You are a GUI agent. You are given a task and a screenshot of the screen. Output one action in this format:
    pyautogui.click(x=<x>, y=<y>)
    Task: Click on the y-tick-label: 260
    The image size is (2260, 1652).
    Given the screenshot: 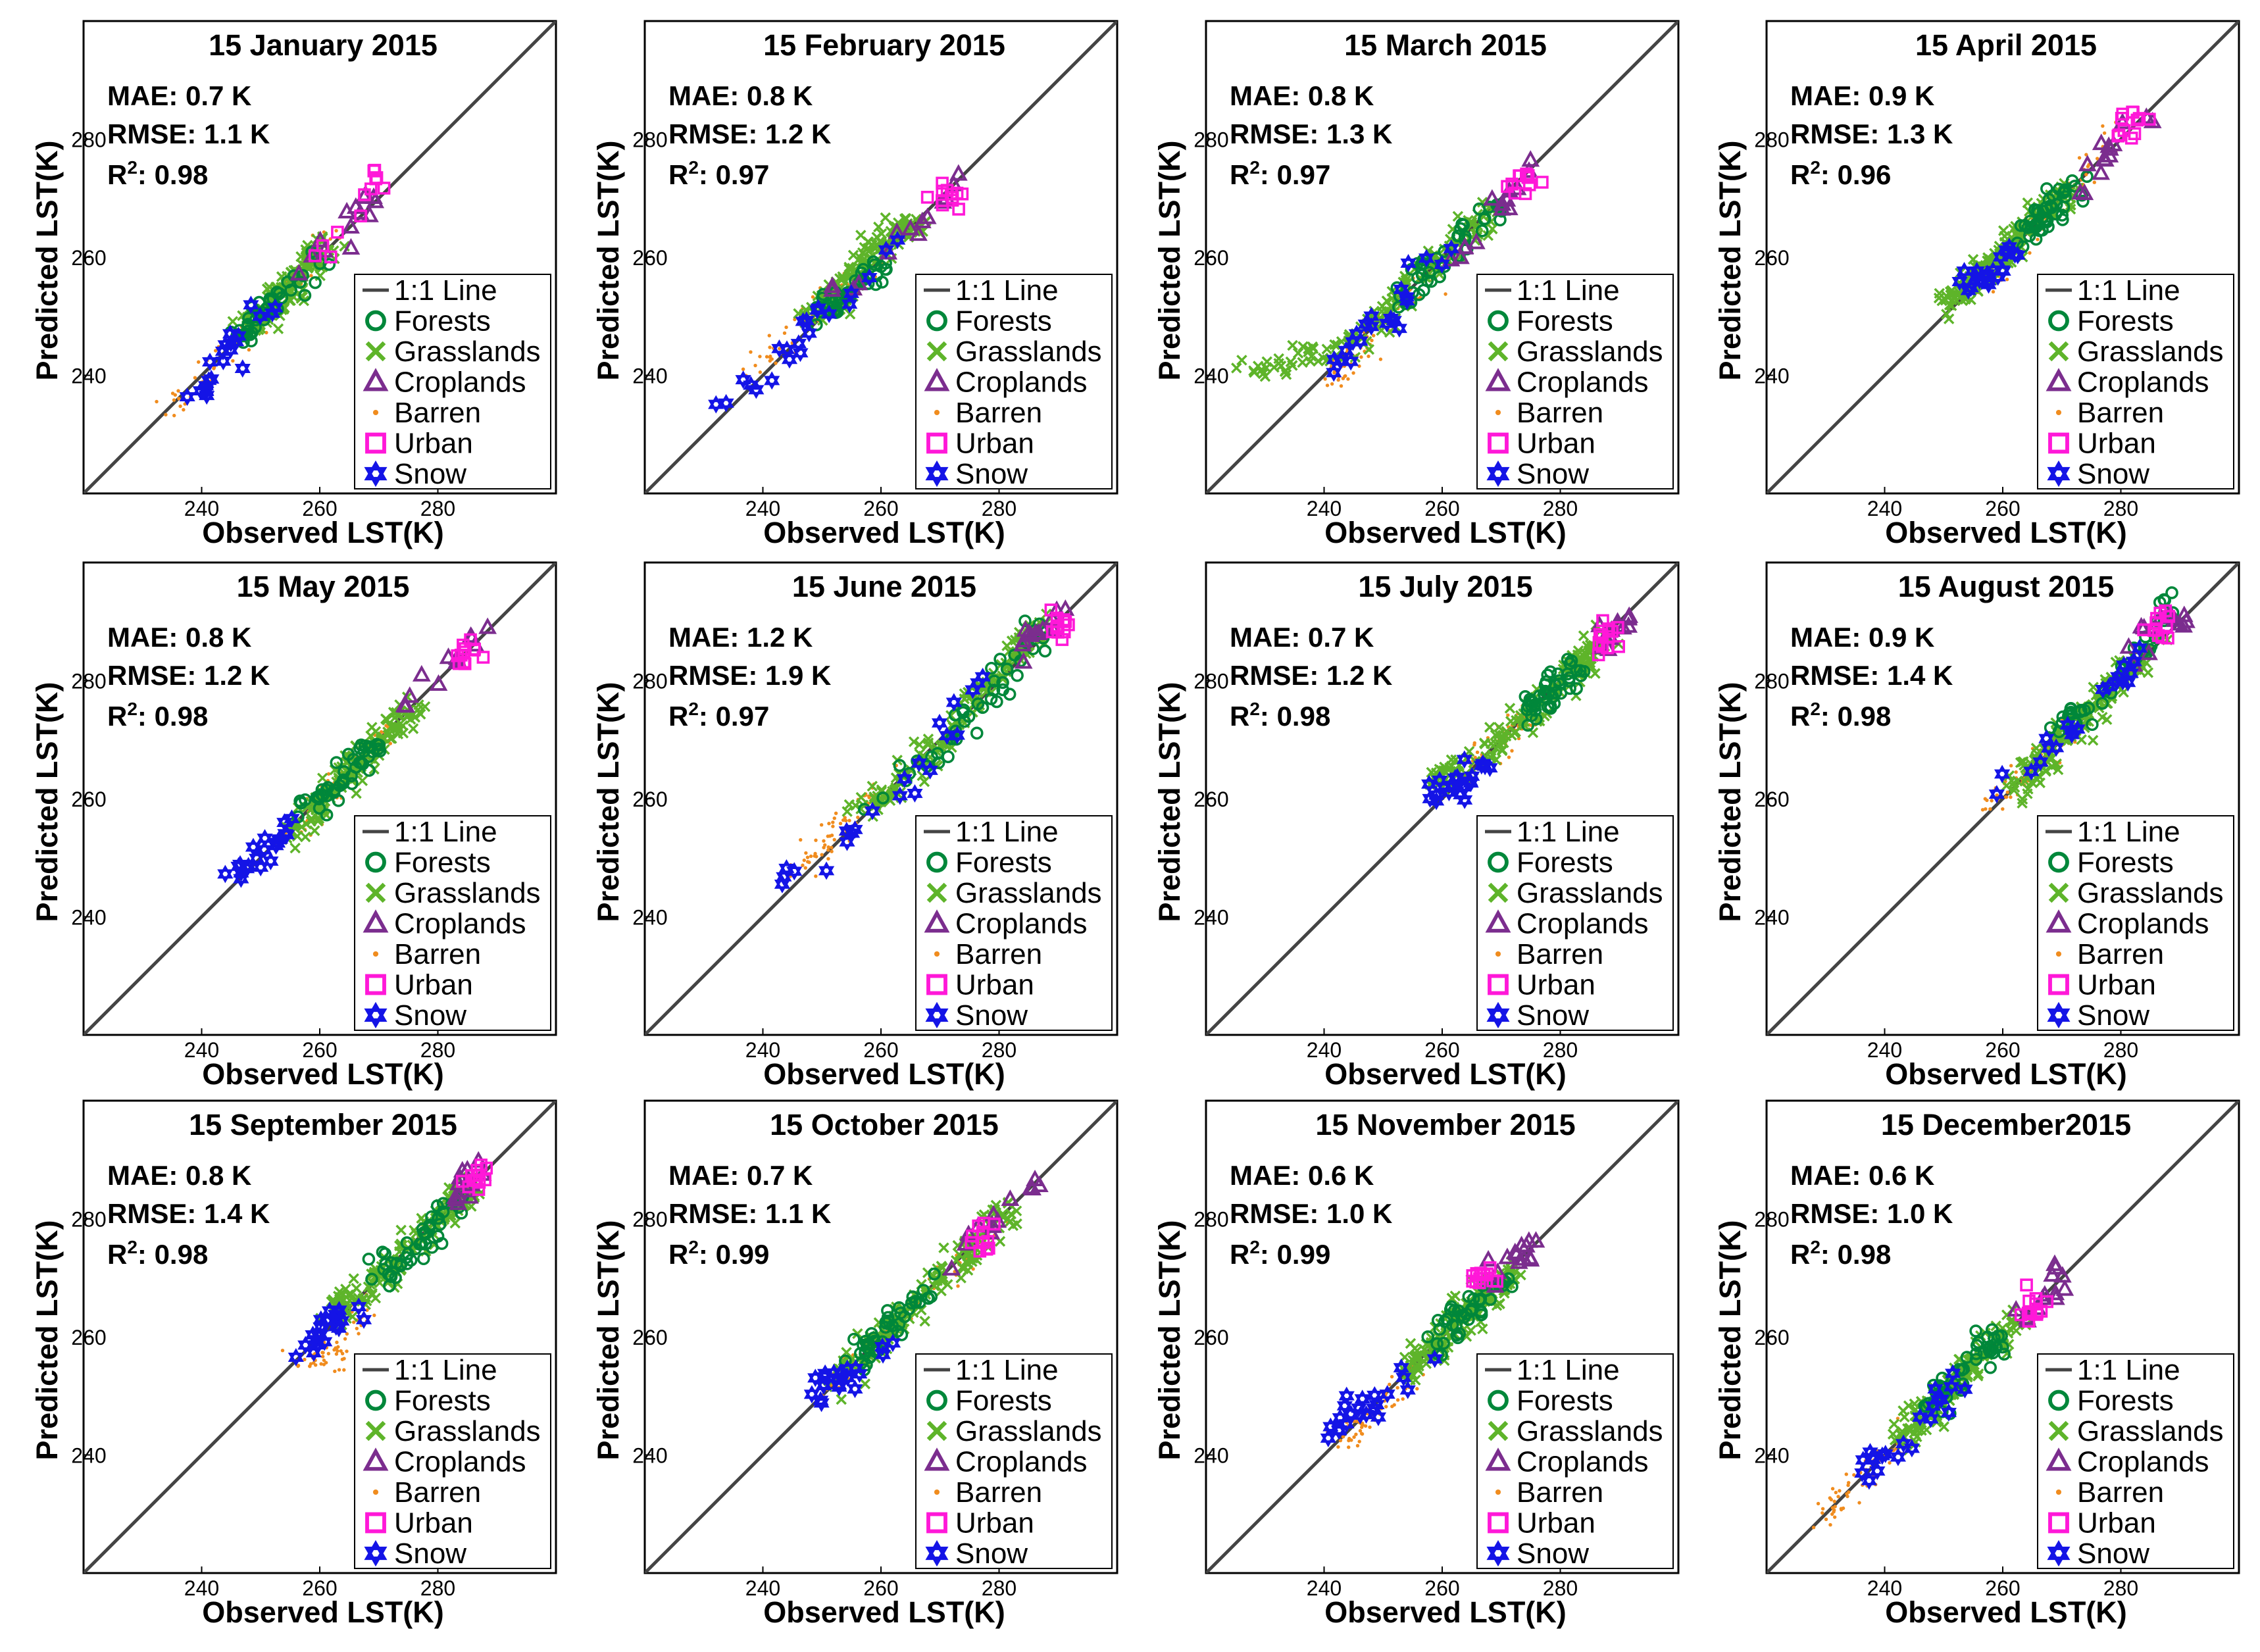 What is the action you would take?
    pyautogui.click(x=89, y=1337)
    